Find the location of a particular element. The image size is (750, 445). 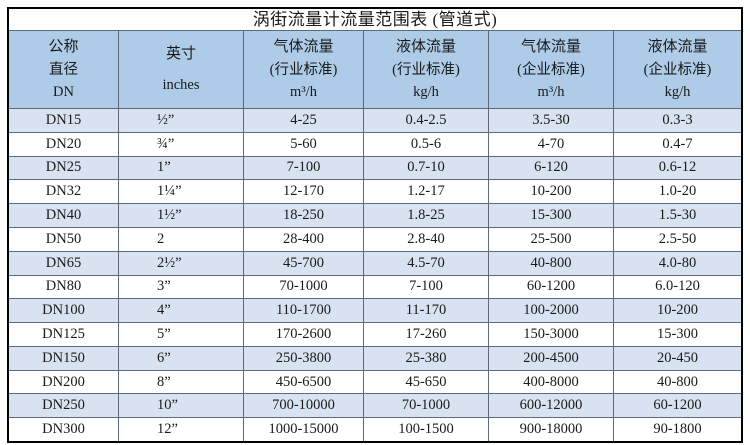

cell-dn: DN50 is located at coordinates (63, 238).